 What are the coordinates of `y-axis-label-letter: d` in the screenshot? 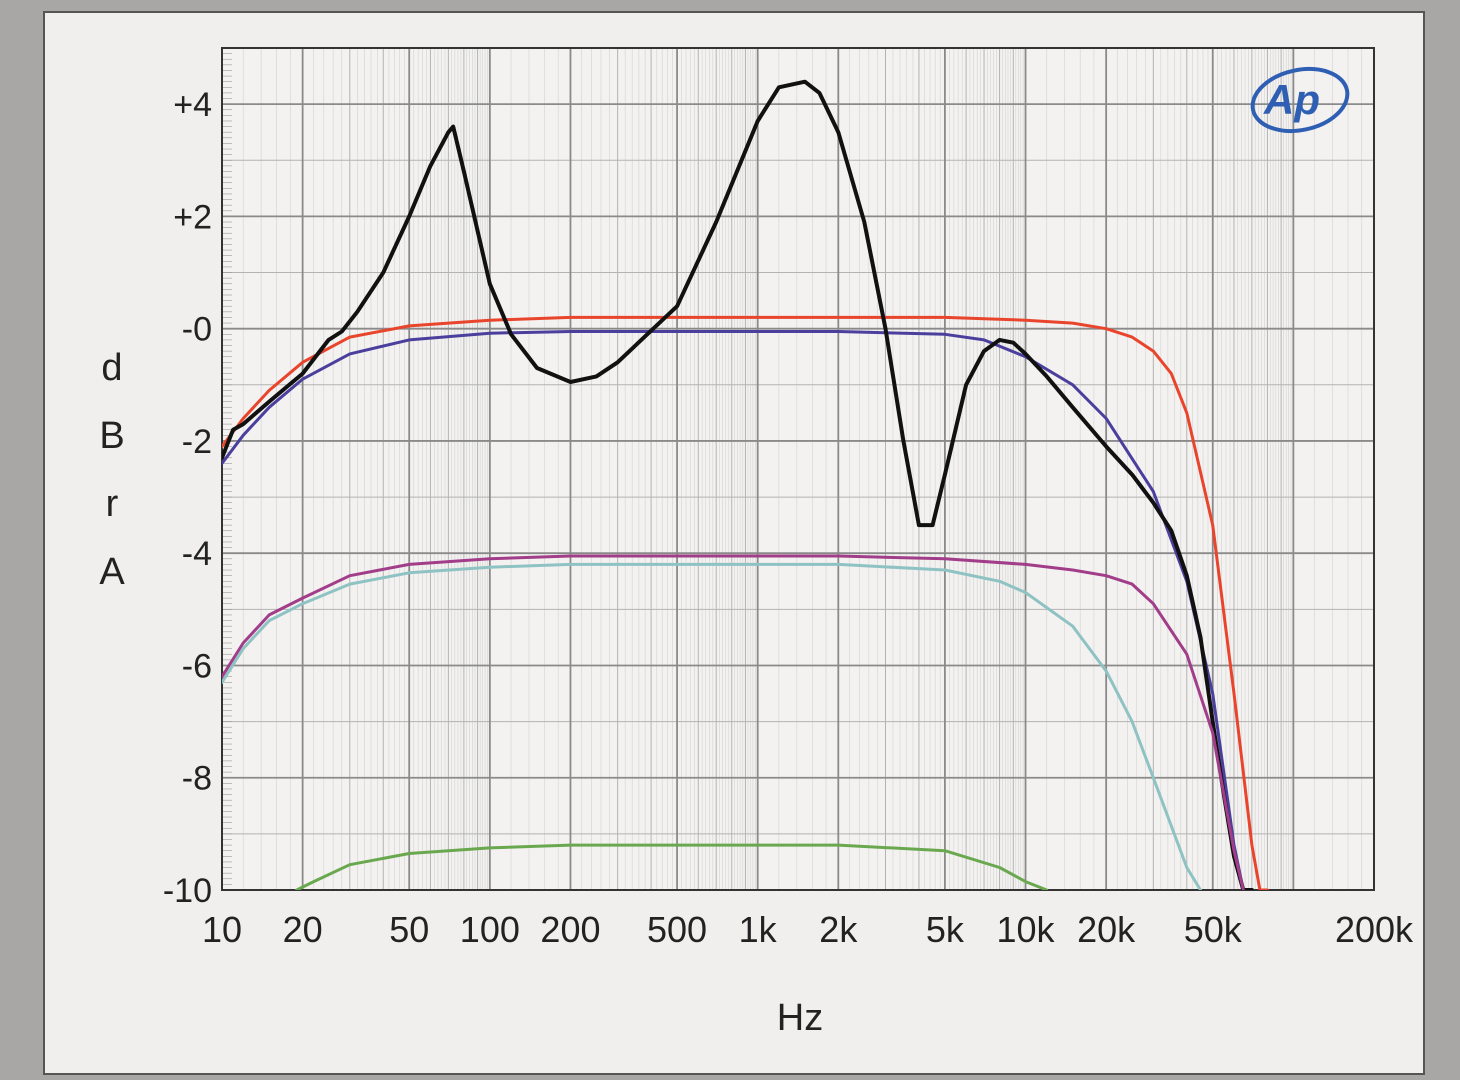 It's located at (111, 368).